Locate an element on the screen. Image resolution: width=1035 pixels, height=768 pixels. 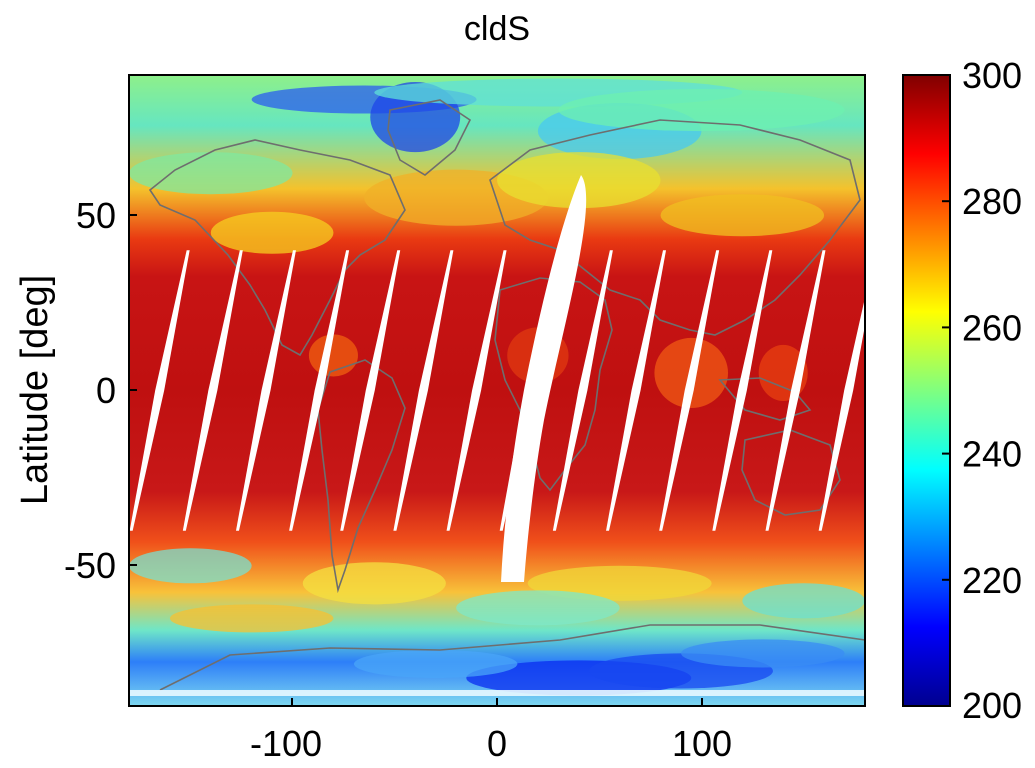
chart-title: cldS is located at coordinates (497, 29).